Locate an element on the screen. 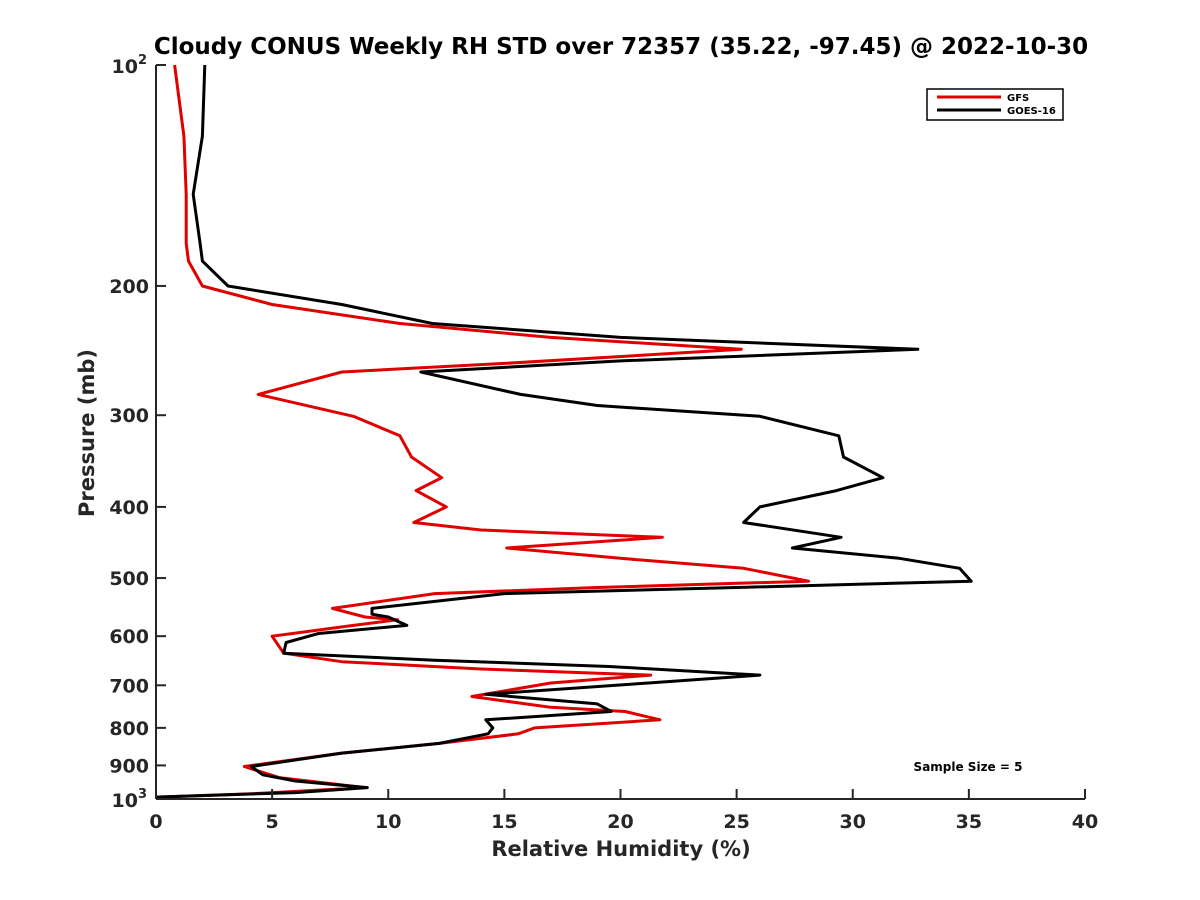 The image size is (1200, 900). x-tick-label: 5 is located at coordinates (272, 822).